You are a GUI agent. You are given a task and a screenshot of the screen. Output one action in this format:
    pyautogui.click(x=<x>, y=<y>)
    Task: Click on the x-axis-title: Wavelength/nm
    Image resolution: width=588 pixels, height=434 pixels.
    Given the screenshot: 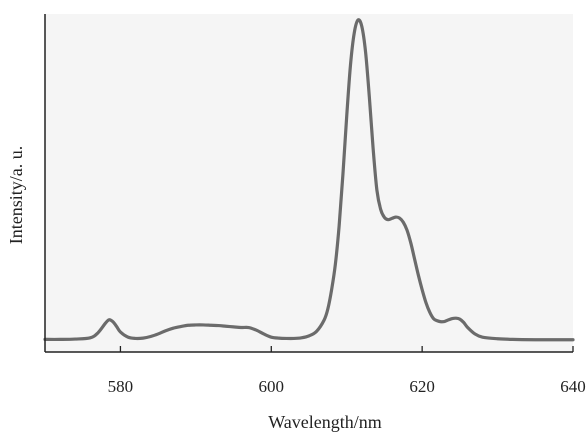 What is the action you would take?
    pyautogui.click(x=325, y=422)
    